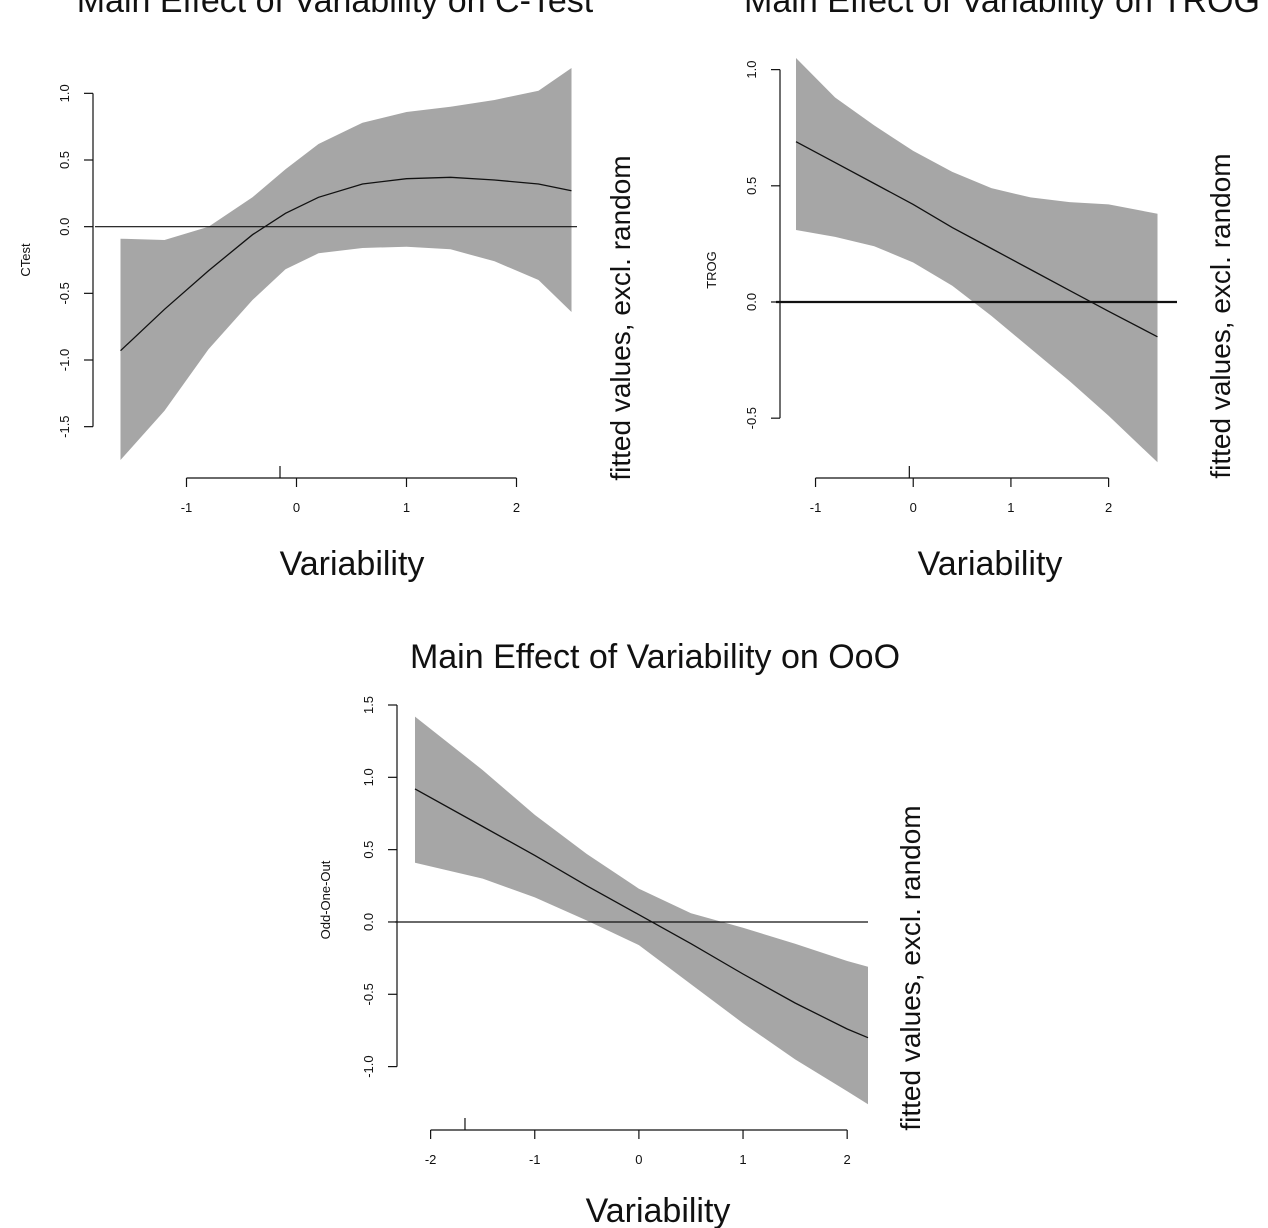 The image size is (1268, 1228). I want to click on x-tick-label: -2, so click(431, 1159).